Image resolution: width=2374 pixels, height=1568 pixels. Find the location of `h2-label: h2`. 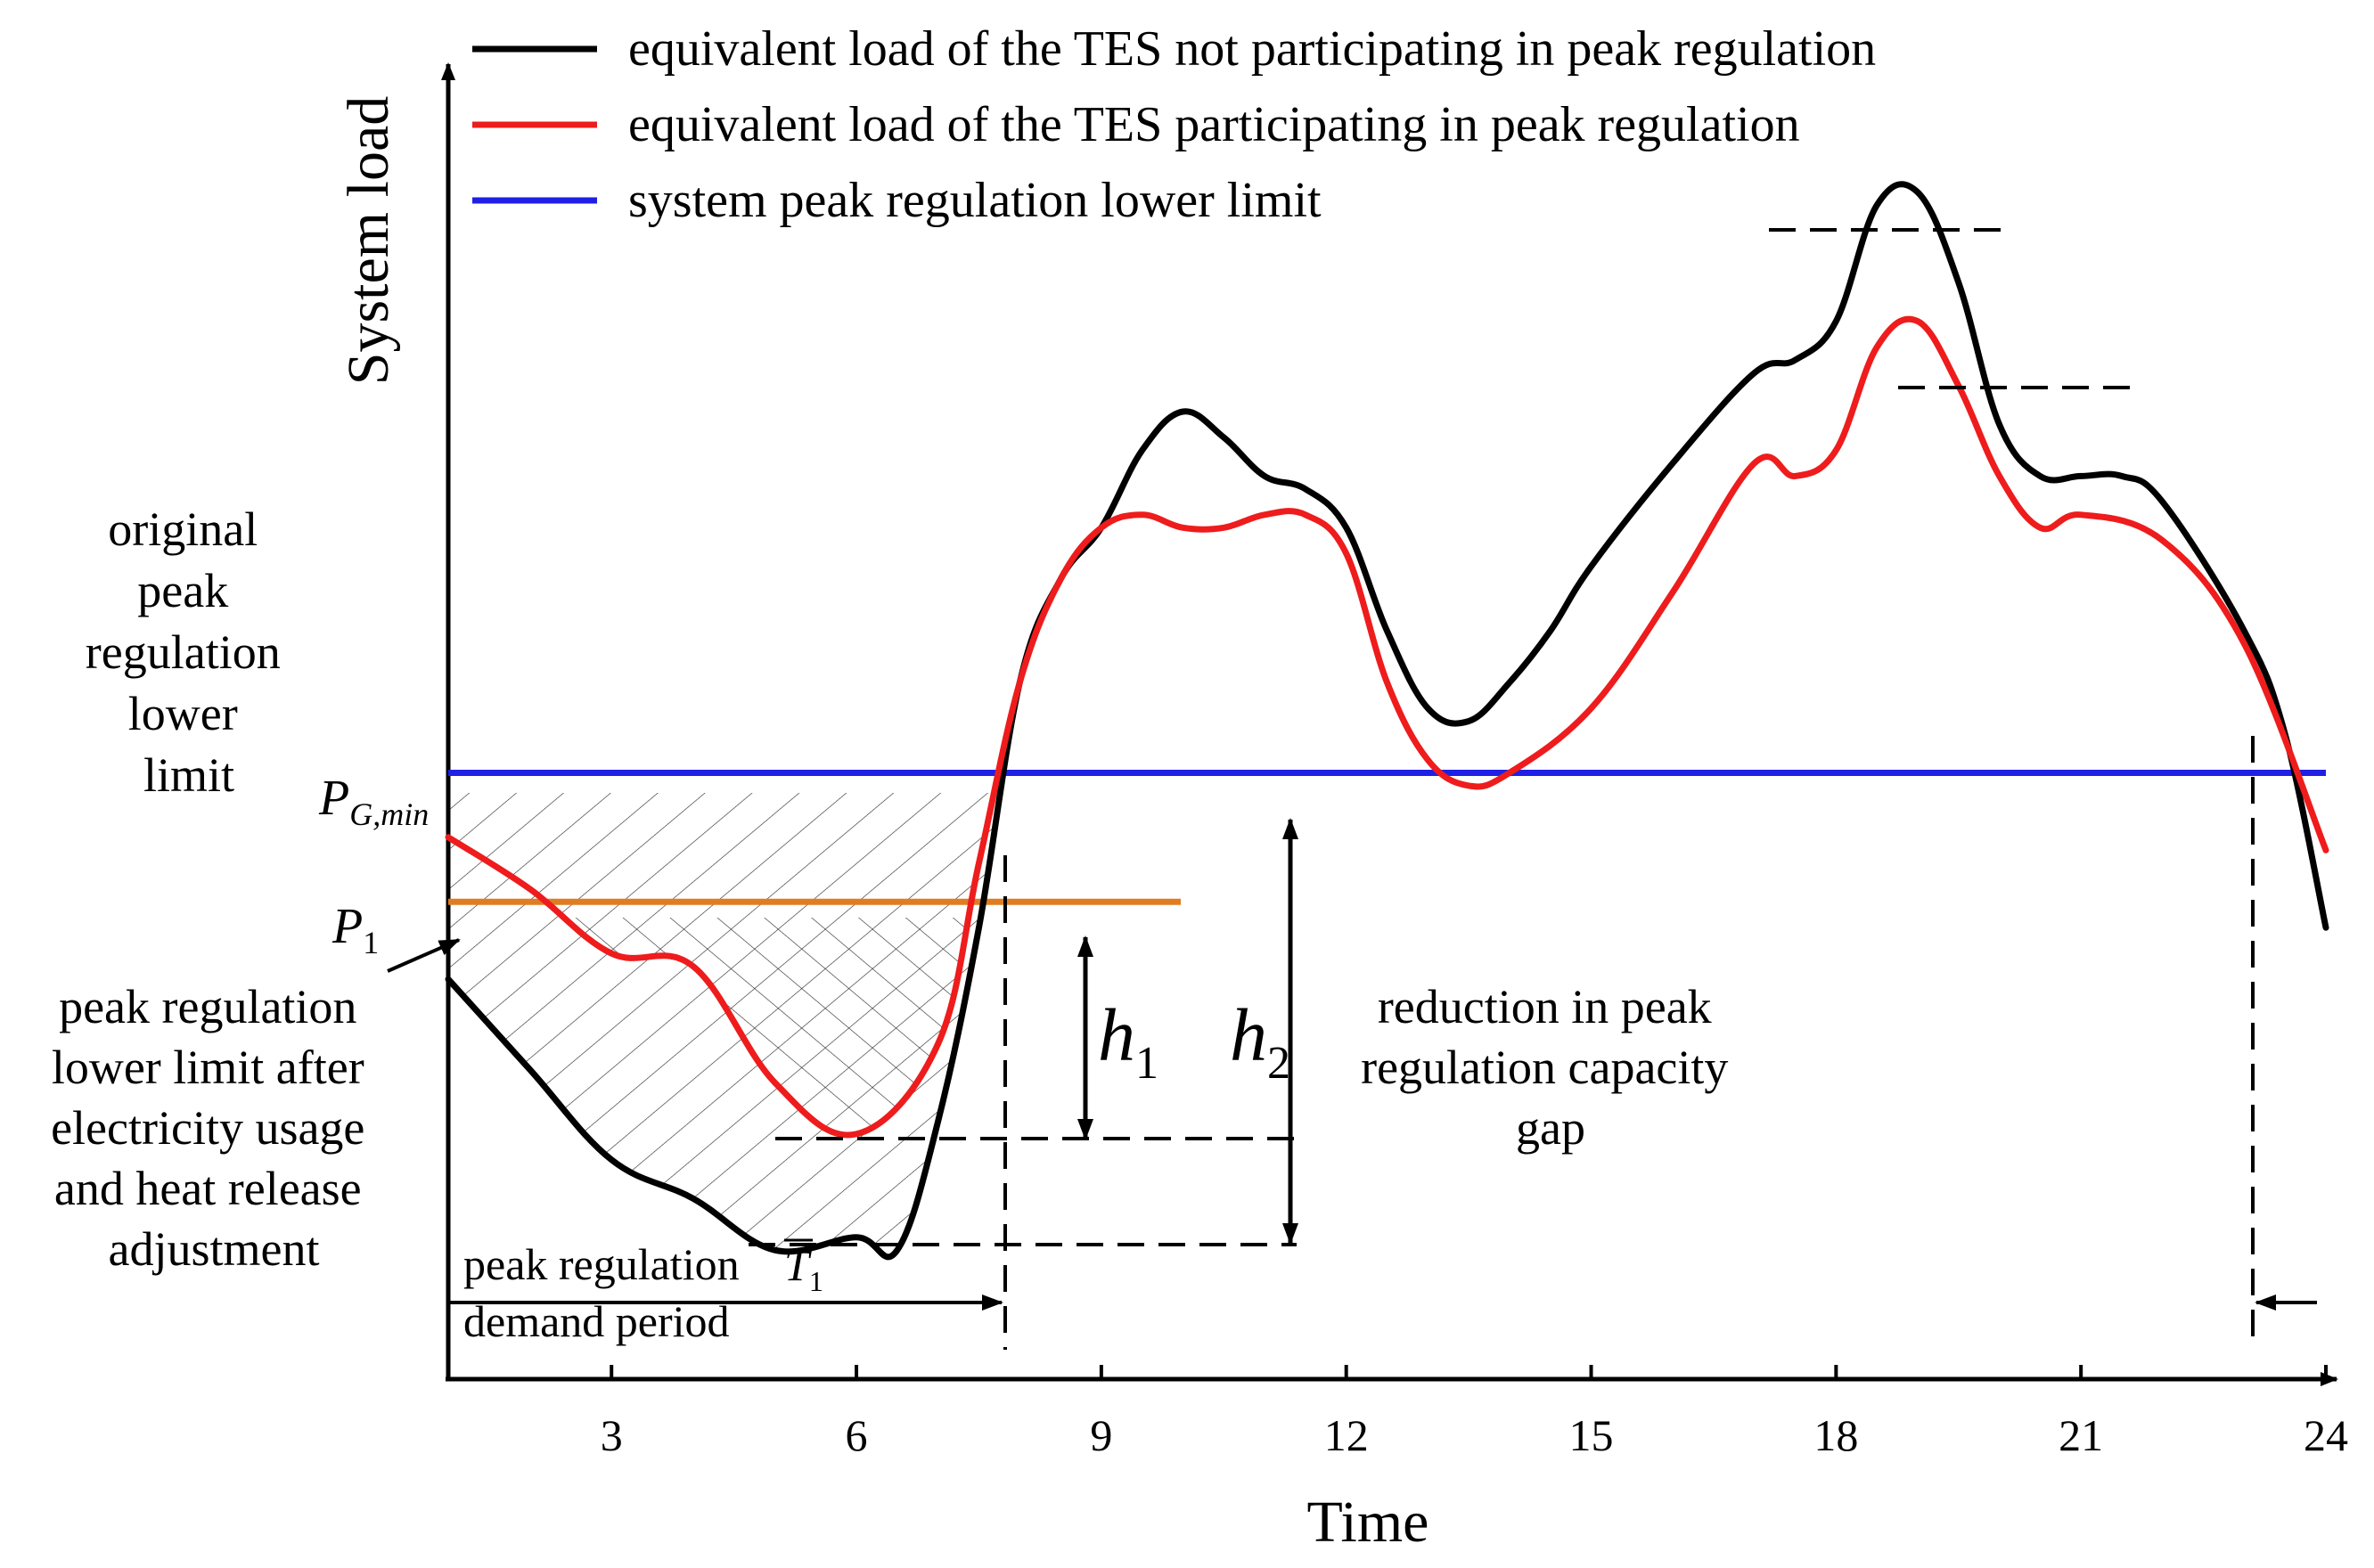

h2-label: h2 is located at coordinates (1260, 1041).